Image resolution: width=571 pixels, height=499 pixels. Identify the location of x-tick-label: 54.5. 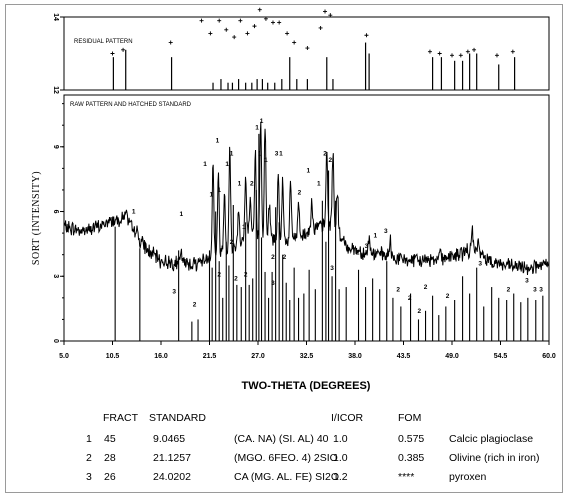
(501, 356).